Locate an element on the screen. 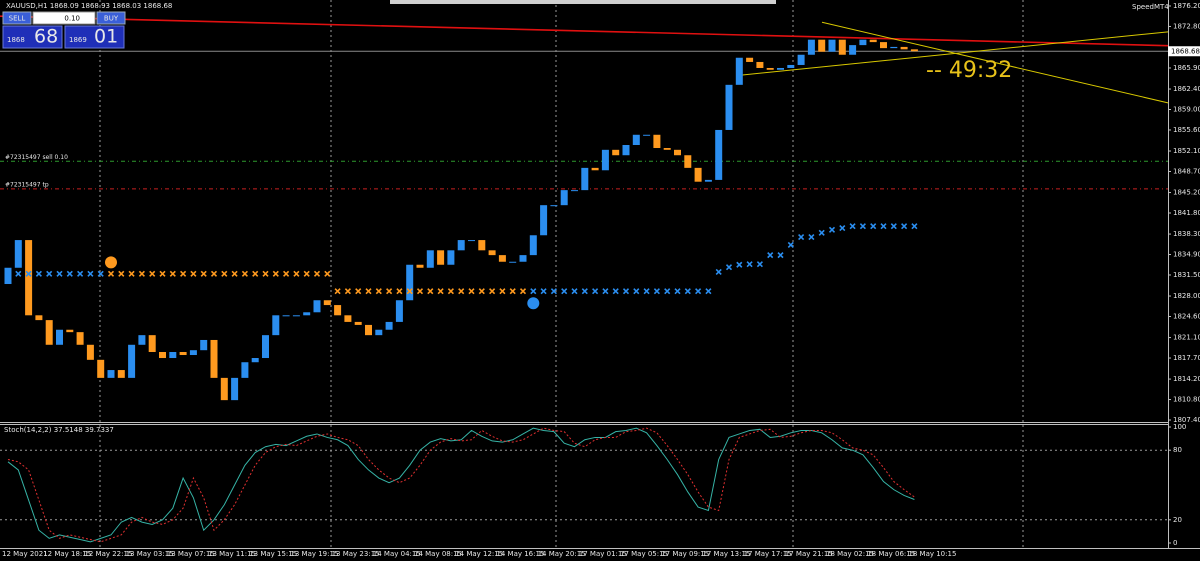  y-tick-label: 1848.70 is located at coordinates (1186, 171).